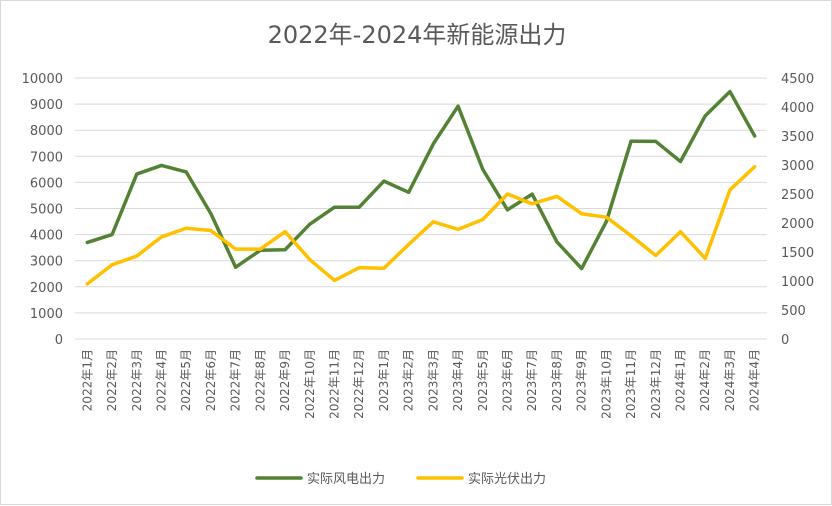 The image size is (832, 506). Describe the element at coordinates (260, 380) in the screenshot. I see `x-tick-label: 2022年8月` at that location.